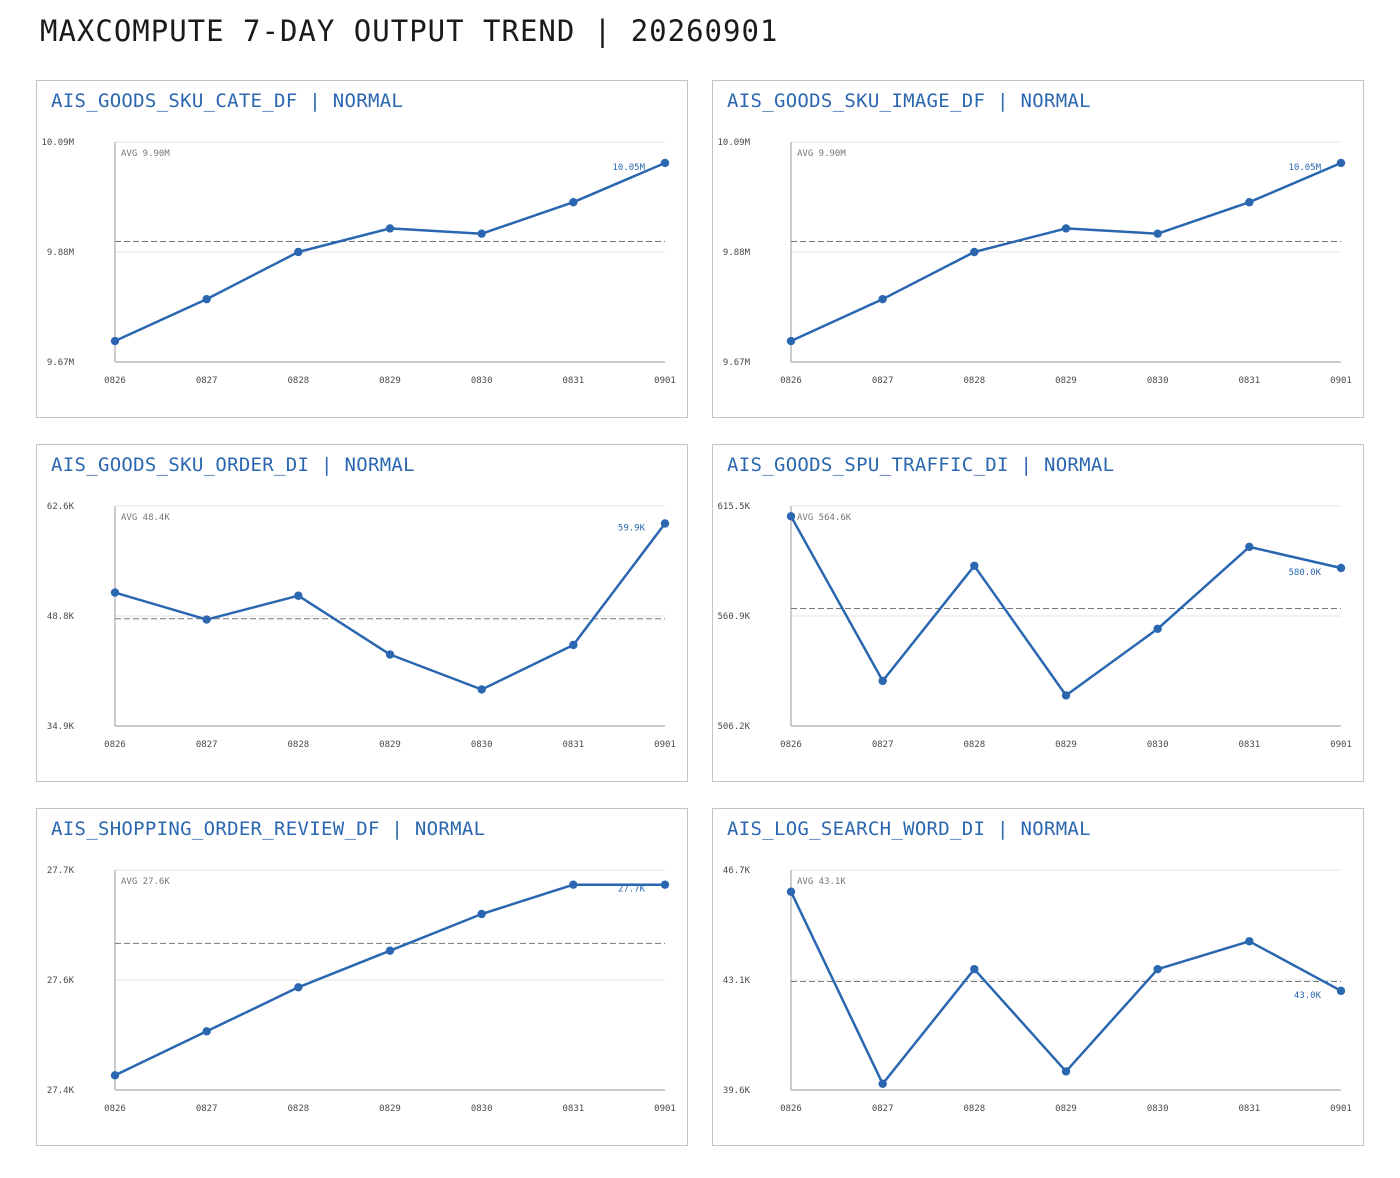  Describe the element at coordinates (737, 1091) in the screenshot. I see `y-tick-label: 39.6K` at that location.